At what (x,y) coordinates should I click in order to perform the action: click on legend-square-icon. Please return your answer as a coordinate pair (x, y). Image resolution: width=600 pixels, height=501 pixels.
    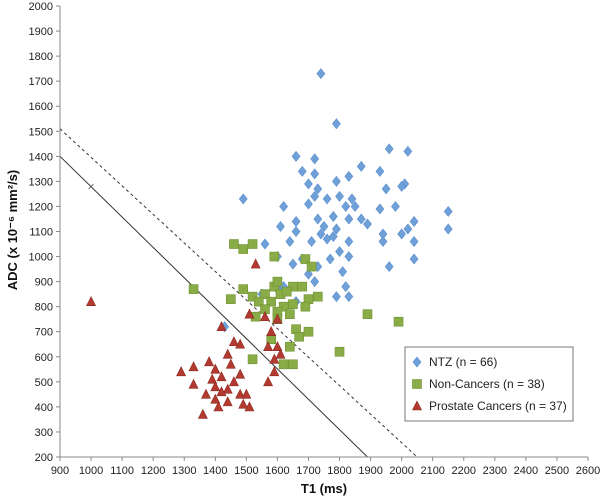
    Looking at the image, I should click on (417, 384).